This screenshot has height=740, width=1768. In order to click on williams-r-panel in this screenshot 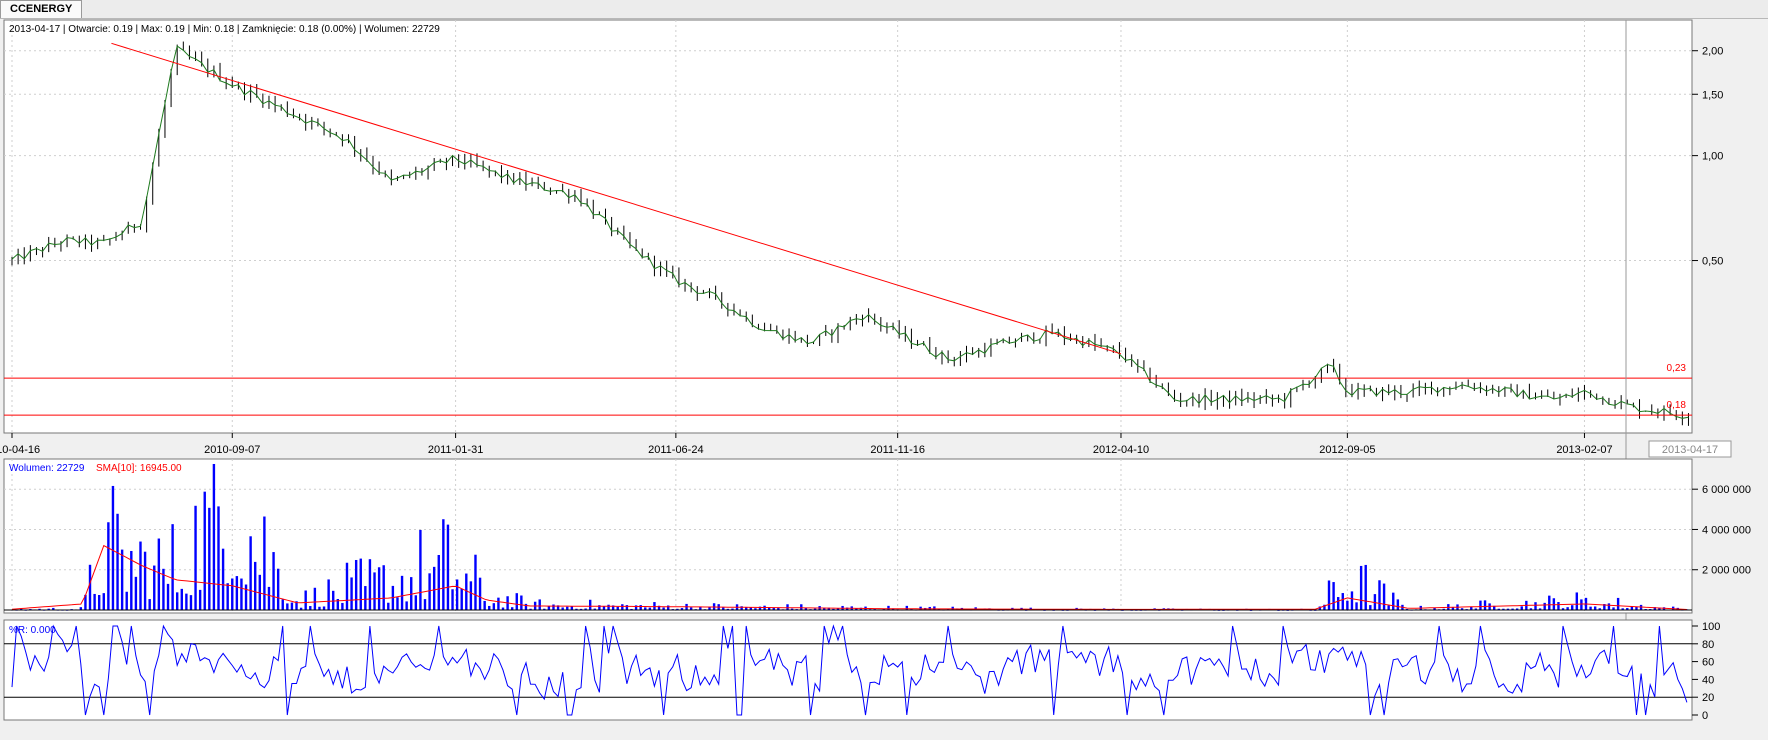, I will do `click(848, 670)`.